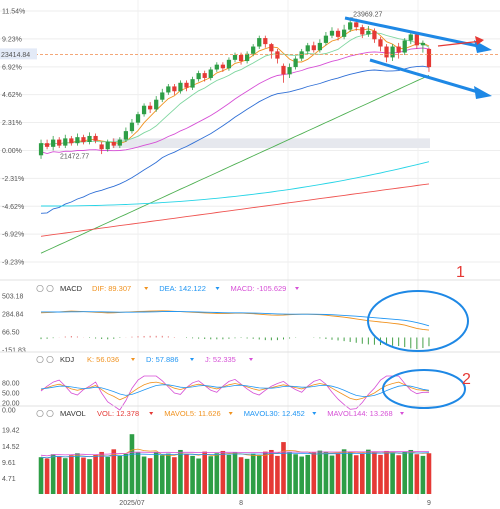 This screenshot has width=500, height=509. I want to click on macd-legend-dea: DEA: 142.122, so click(182, 288).